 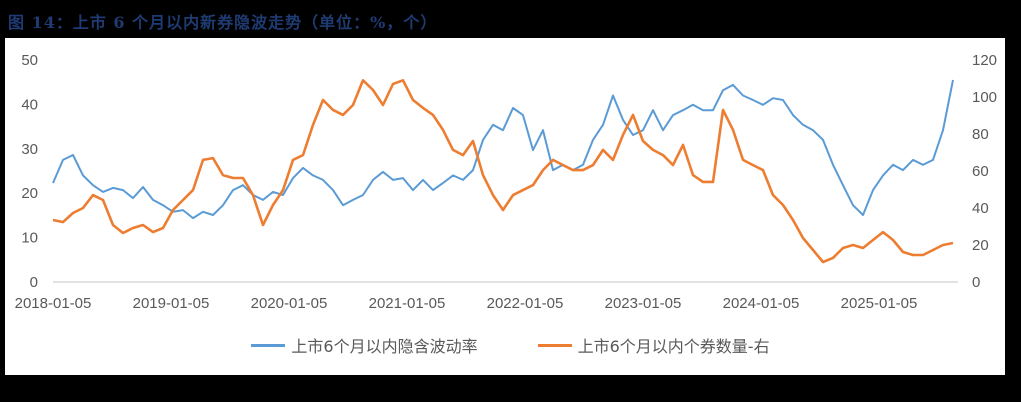 What do you see at coordinates (268, 345) in the screenshot?
I see `legend-swatch-blue` at bounding box center [268, 345].